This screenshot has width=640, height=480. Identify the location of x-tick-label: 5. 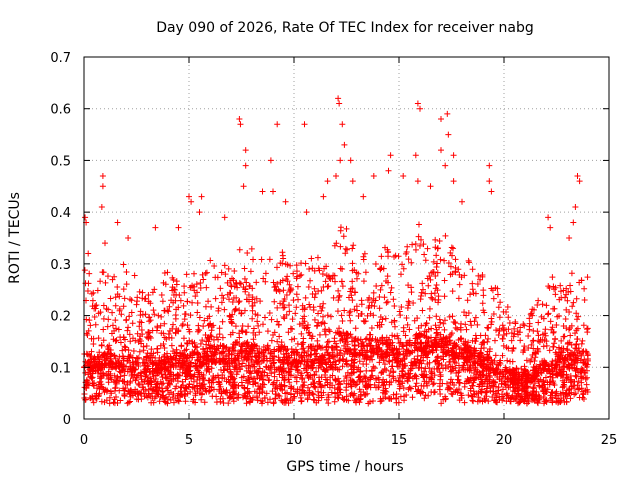
(189, 440).